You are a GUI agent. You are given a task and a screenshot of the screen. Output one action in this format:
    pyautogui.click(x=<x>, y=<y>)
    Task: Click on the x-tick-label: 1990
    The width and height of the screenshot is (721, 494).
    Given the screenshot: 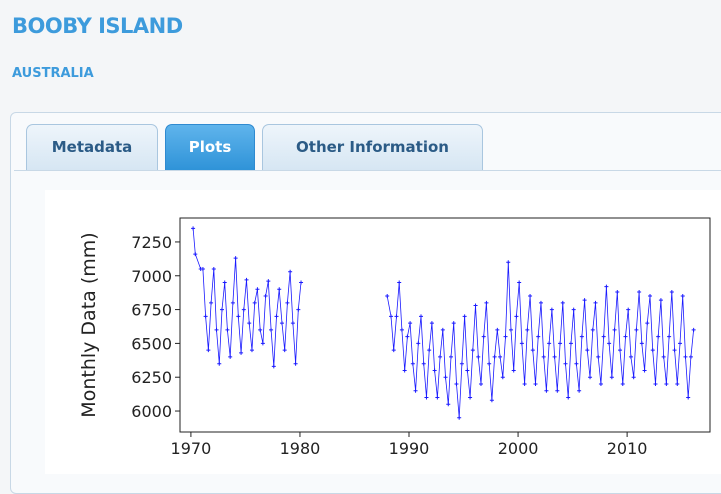 What is the action you would take?
    pyautogui.click(x=409, y=448)
    